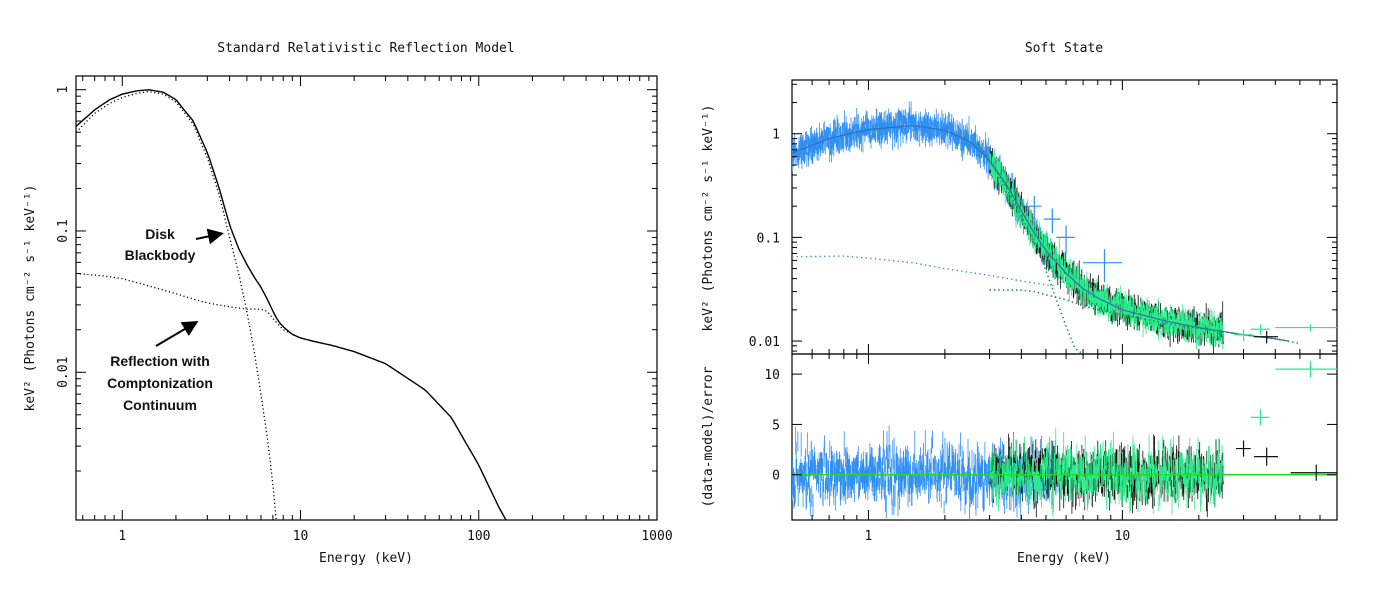  Describe the element at coordinates (768, 238) in the screenshot. I see `right-top-ytick-label: 0.1` at that location.